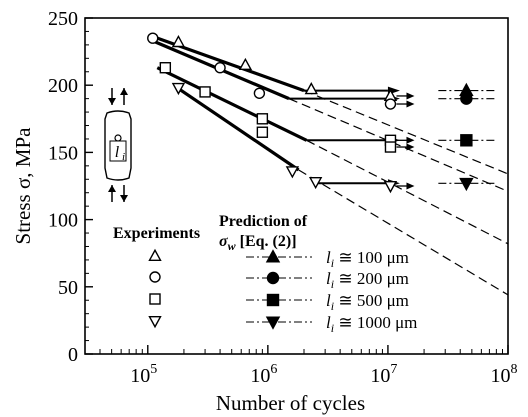 The width and height of the screenshot is (528, 417). I want to click on legend-prediction-eq: σw [Eq. (2)], so click(258, 243).